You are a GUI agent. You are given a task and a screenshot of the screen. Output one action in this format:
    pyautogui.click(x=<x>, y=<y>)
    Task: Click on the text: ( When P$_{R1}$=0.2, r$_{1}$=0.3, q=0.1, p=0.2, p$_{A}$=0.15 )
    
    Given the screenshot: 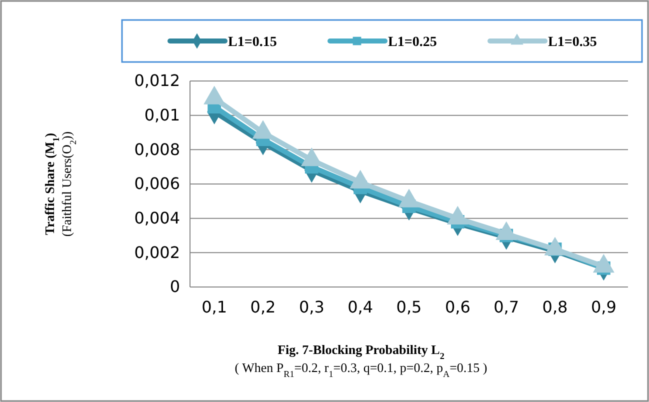 What is the action you would take?
    pyautogui.click(x=361, y=369)
    